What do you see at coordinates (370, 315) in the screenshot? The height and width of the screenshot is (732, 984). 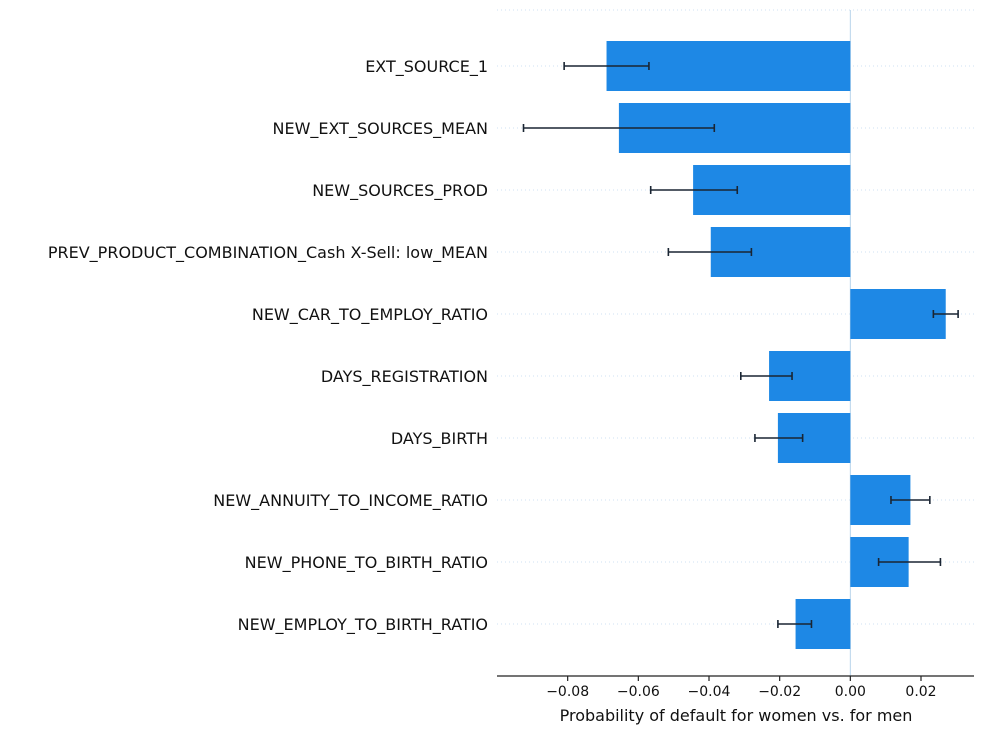 I see `category-label-5: NEW_CAR_TO_EMPLOY_RATIO` at bounding box center [370, 315].